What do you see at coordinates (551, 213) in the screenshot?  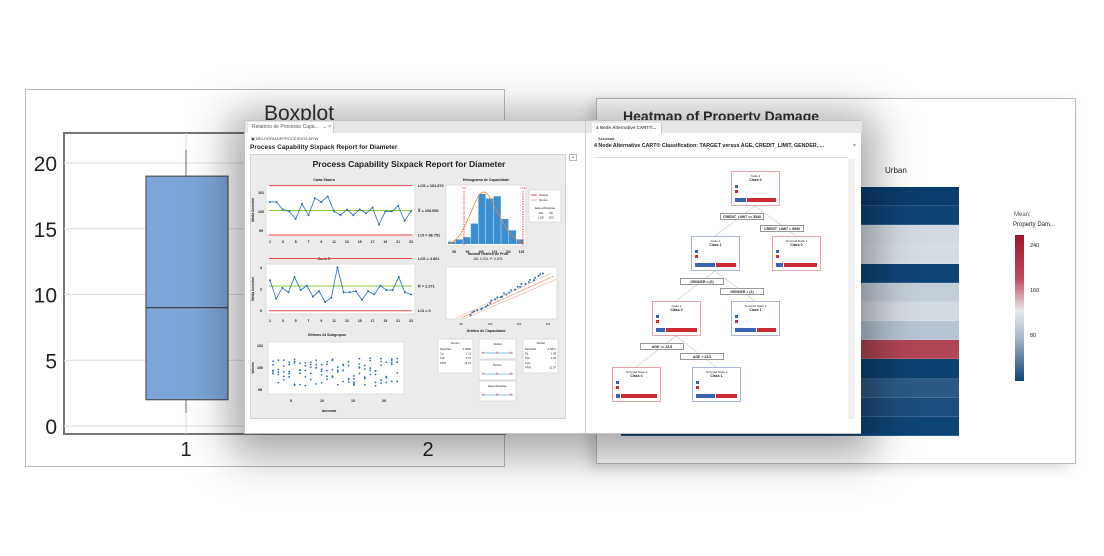 I see `spec-value: 99` at bounding box center [551, 213].